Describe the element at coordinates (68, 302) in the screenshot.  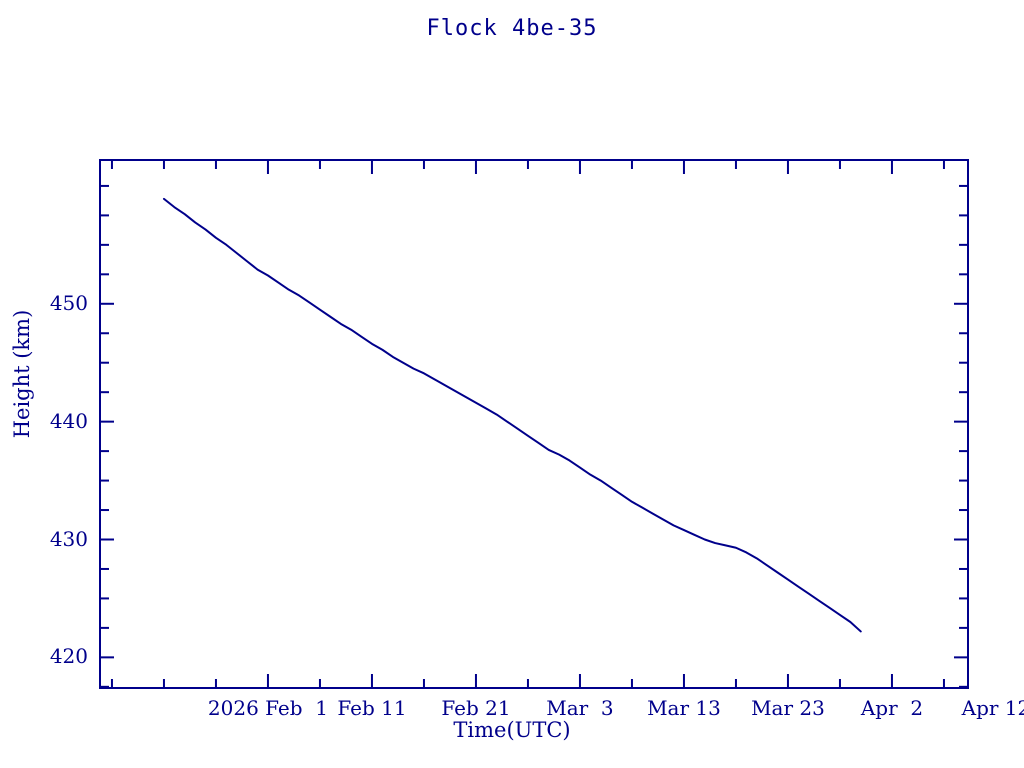
I see `y-tick-label: 450` at that location.